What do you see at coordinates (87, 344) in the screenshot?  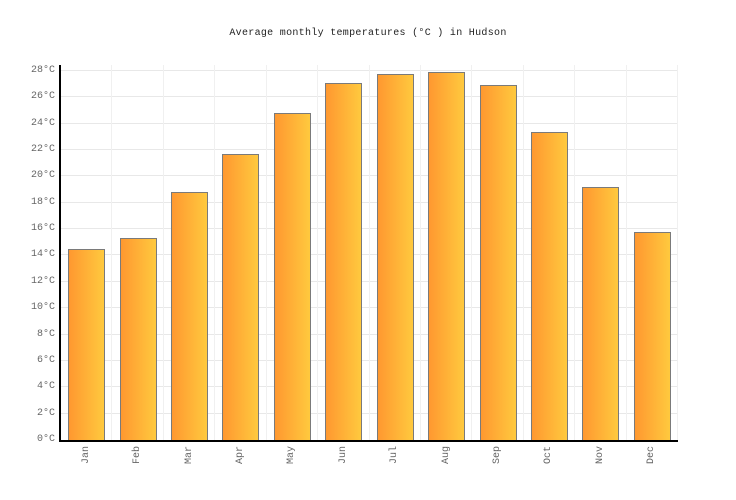 I see `bar-jan` at bounding box center [87, 344].